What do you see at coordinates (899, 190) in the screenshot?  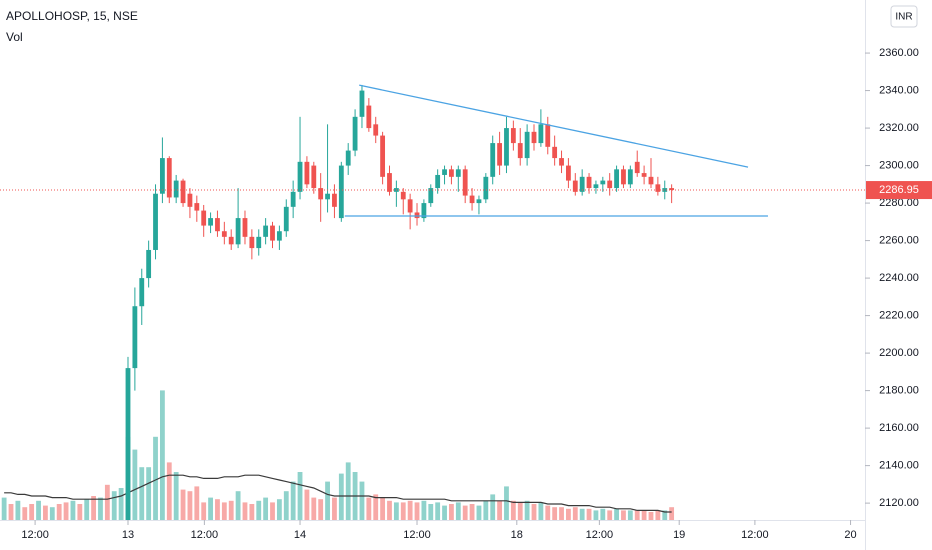 I see `last-price-label: 2286.95` at bounding box center [899, 190].